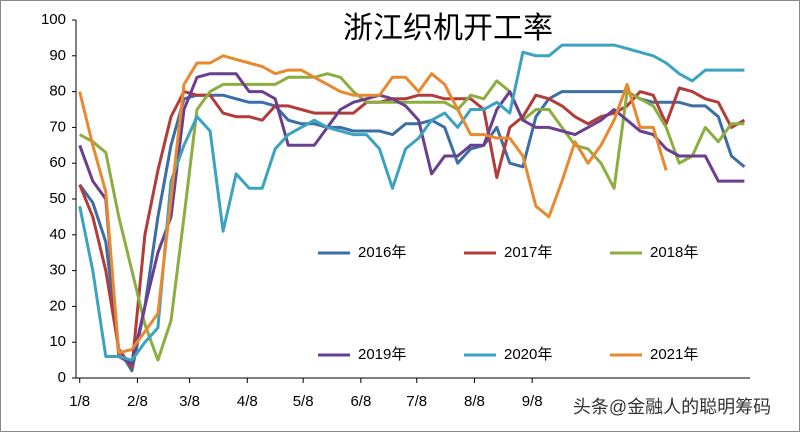  I want to click on x-tick-label: 1/8, so click(79, 401).